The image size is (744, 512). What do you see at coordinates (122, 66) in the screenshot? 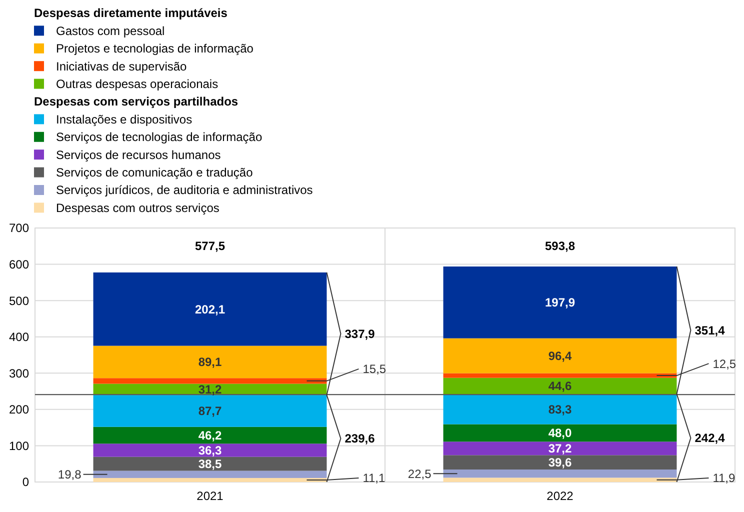
I see `legend-label: Iniciativas de supervisão` at bounding box center [122, 66].